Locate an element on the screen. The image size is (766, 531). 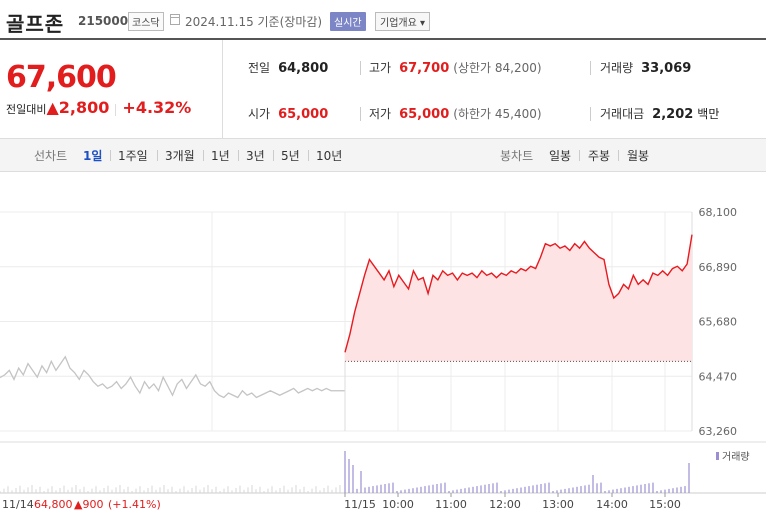
company-info-label: 기업개요 is located at coordinates (398, 23).